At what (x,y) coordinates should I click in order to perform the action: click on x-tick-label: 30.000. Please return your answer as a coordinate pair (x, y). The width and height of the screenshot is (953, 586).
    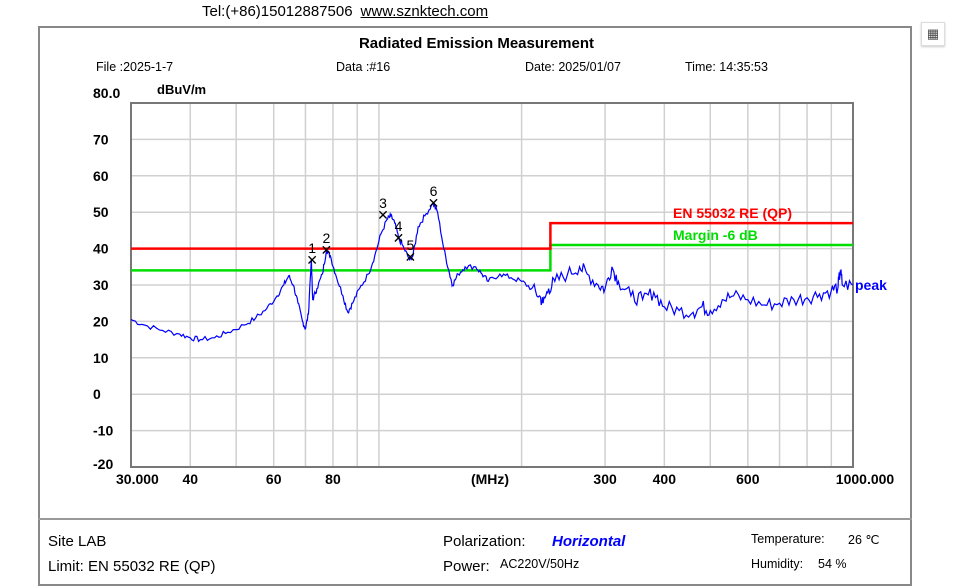
    Looking at the image, I should click on (137, 479).